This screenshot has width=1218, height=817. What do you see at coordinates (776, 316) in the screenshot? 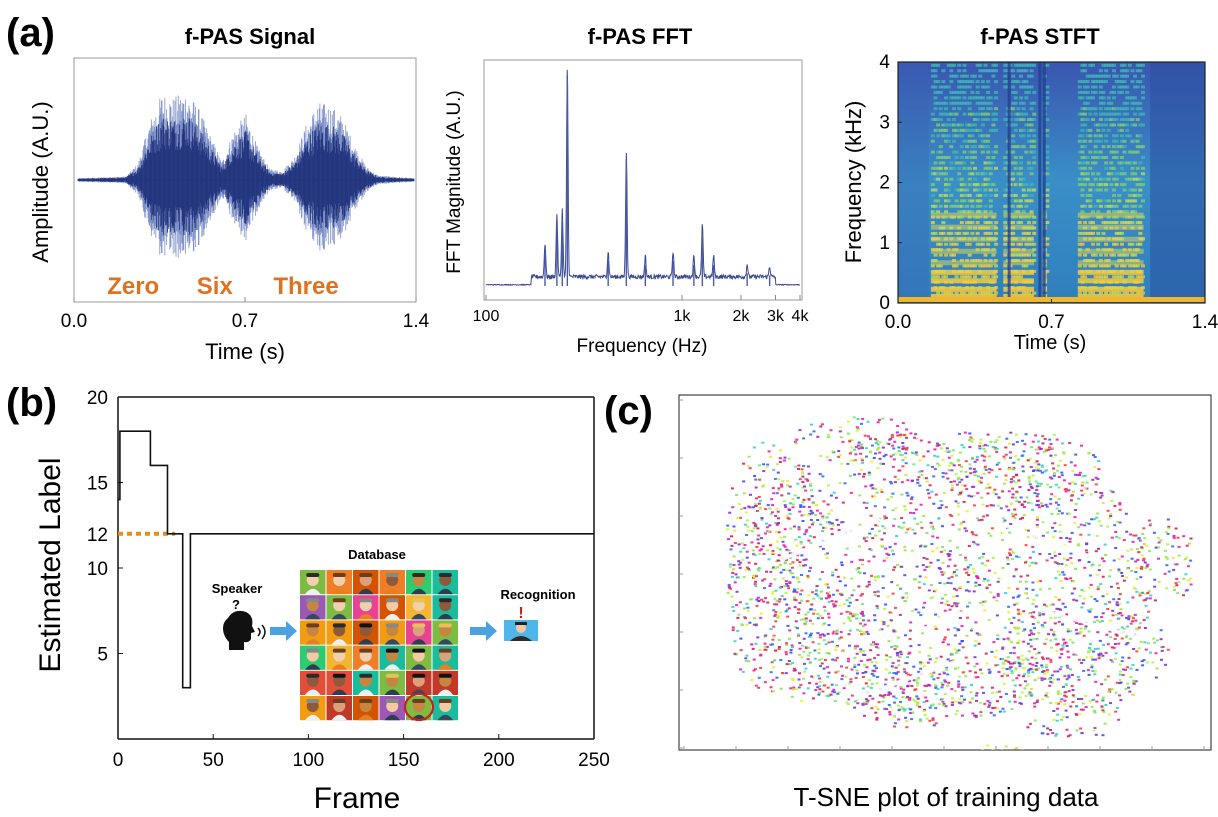
I see `fft-x-tick-label: 3k` at bounding box center [776, 316].